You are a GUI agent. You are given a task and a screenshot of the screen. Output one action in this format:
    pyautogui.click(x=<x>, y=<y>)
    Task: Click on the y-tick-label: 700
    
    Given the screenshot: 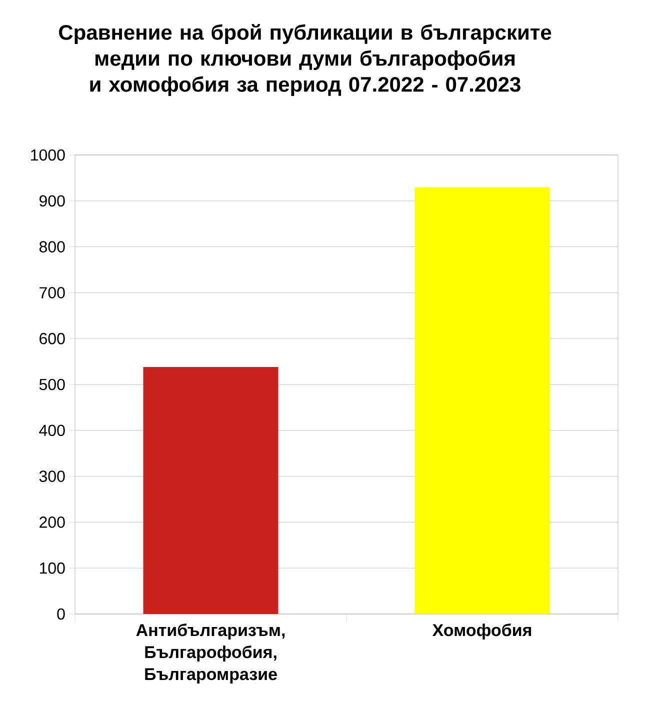 What is the action you would take?
    pyautogui.click(x=52, y=292)
    